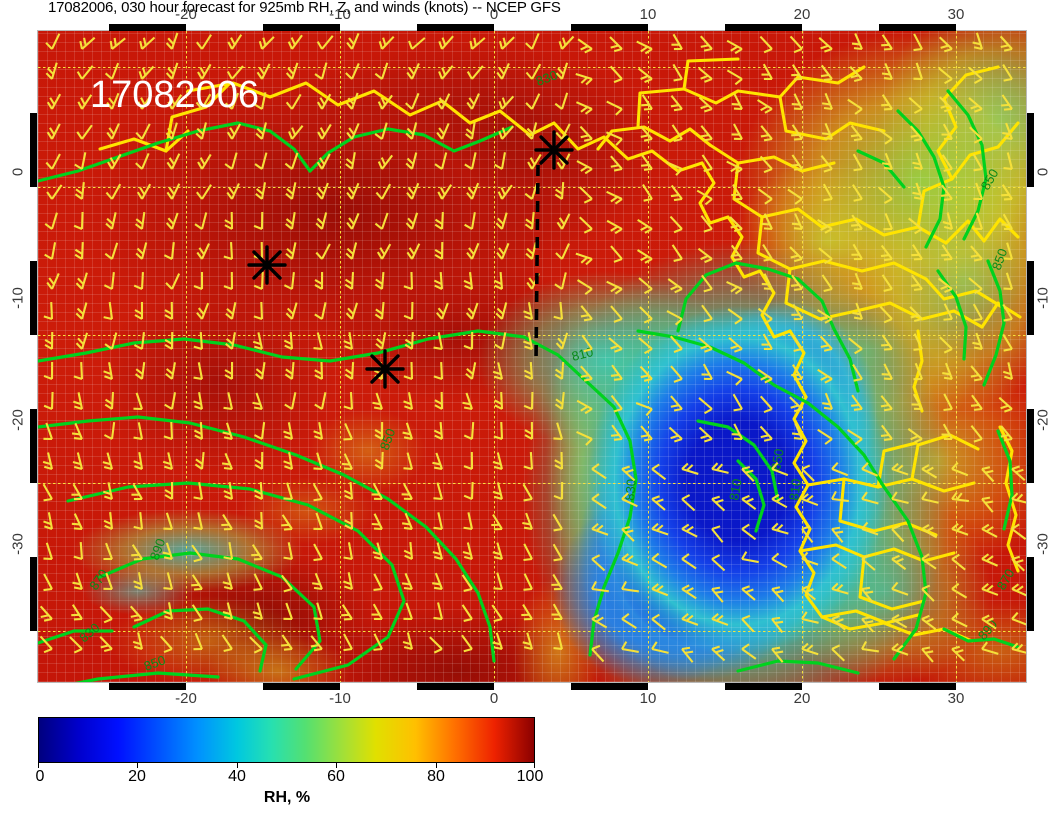 Image resolution: width=1056 pixels, height=816 pixels. I want to click on timestamp-overlay: 17082006, so click(175, 95).